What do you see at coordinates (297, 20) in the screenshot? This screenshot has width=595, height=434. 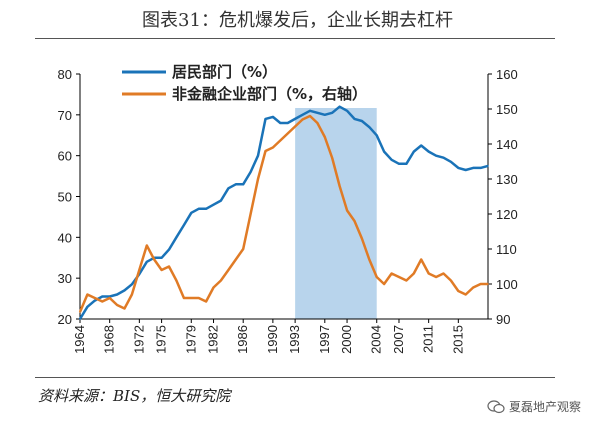 I see `chart-title: 图表31：危机爆发后，企业长期去杠杆` at bounding box center [297, 20].